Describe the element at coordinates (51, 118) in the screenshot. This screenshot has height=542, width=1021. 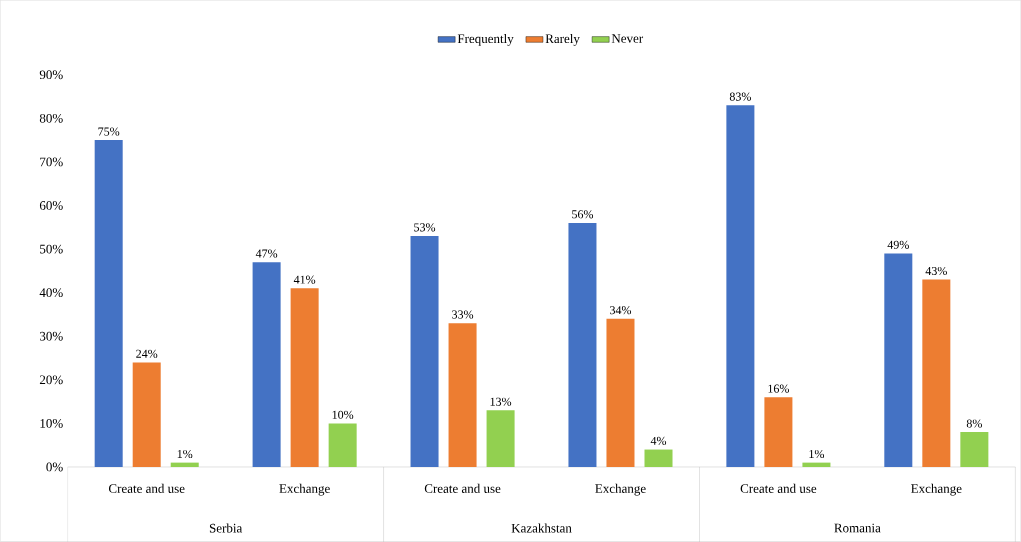
I see `y-tick-label: 80%` at that location.